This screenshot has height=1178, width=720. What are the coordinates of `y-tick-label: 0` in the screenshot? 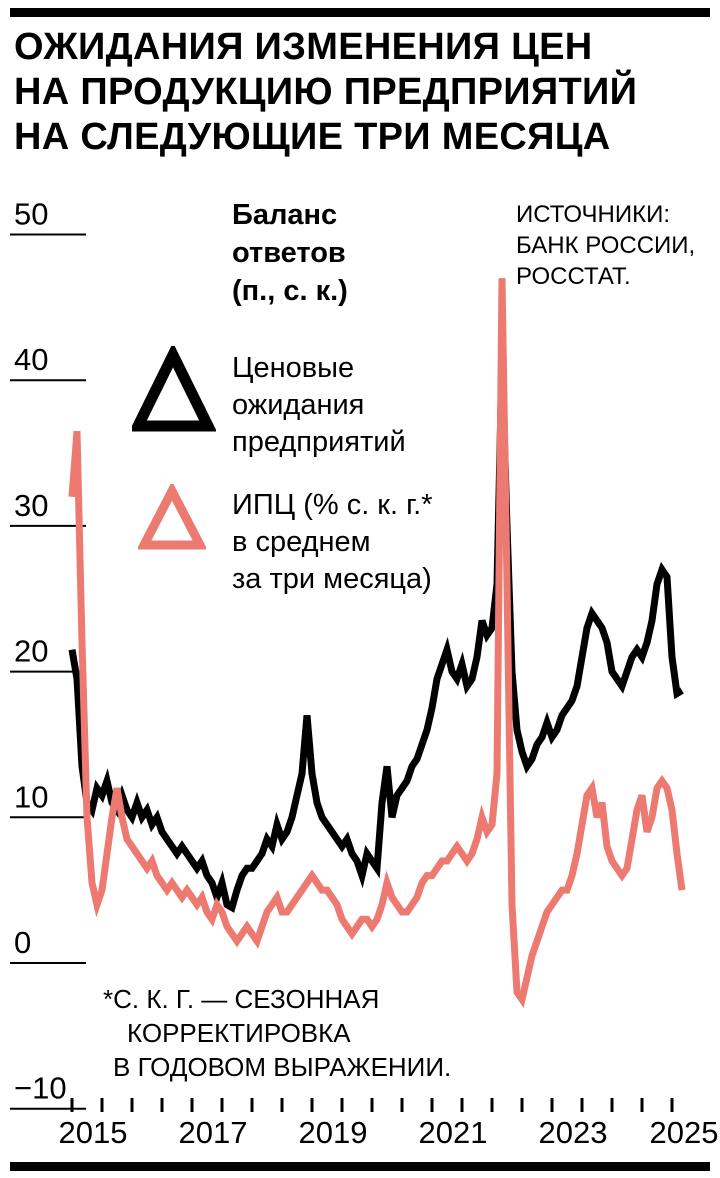 It's located at (22, 942).